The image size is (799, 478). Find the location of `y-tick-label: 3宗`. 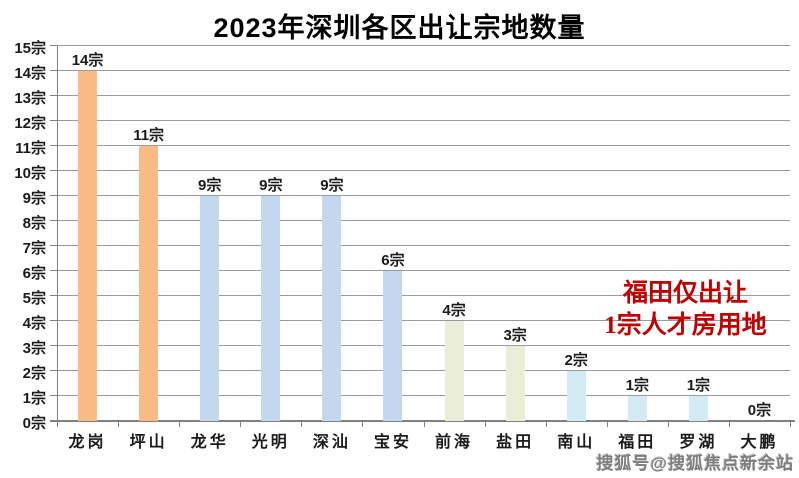

y-tick-label: 3宗 is located at coordinates (34, 348).